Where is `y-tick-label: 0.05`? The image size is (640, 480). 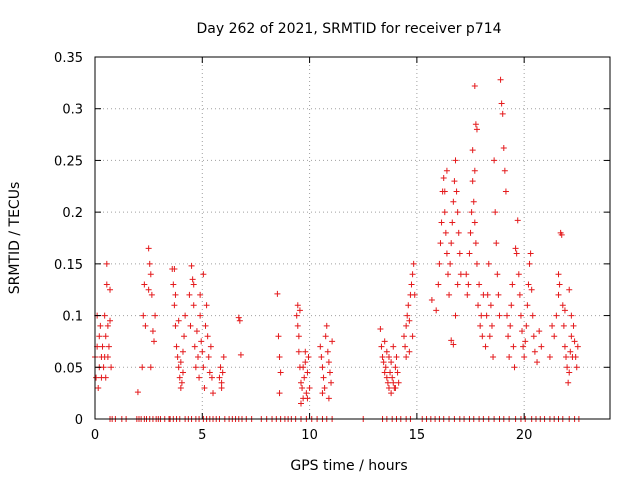
y-tick-label: 0.05 is located at coordinates (68, 368).